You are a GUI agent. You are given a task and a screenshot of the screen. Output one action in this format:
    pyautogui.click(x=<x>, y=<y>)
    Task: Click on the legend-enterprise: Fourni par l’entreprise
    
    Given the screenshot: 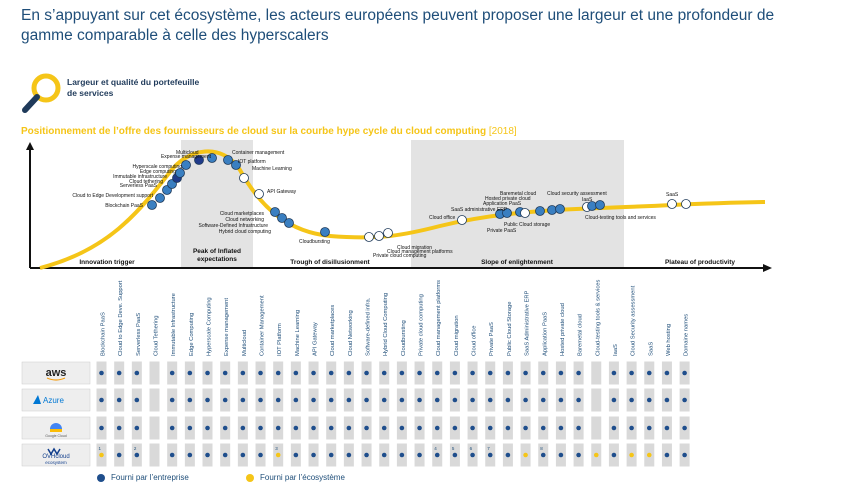 What is the action you would take?
    pyautogui.click(x=143, y=477)
    